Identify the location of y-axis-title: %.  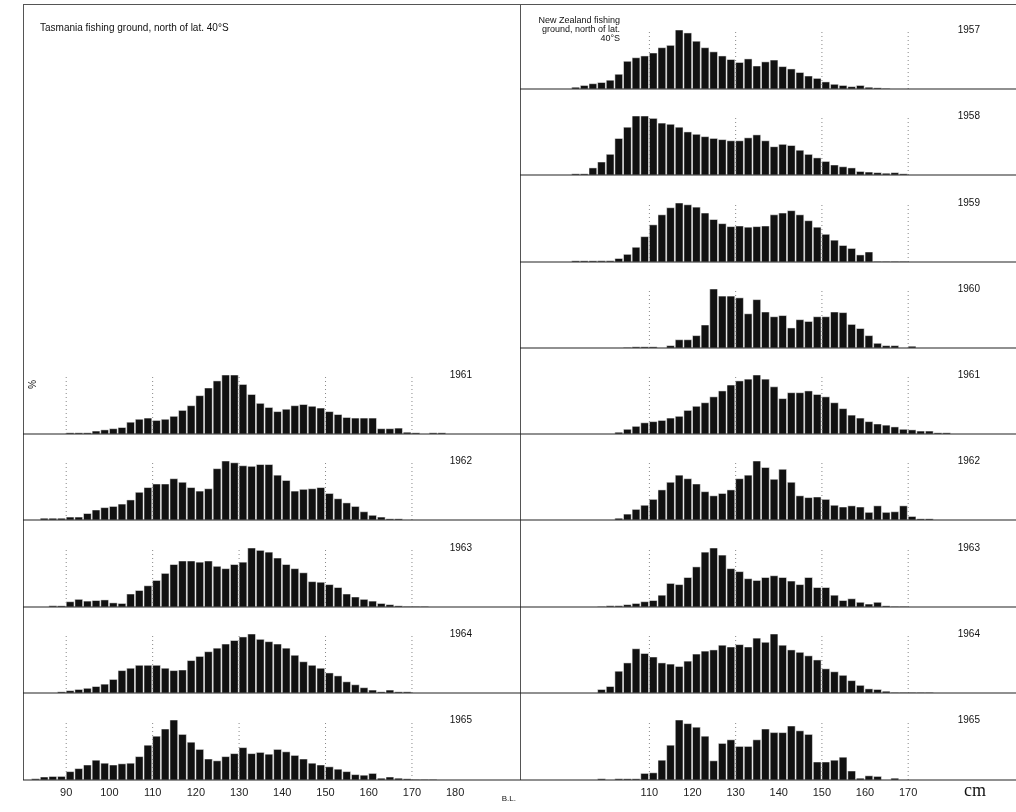
(31, 384).